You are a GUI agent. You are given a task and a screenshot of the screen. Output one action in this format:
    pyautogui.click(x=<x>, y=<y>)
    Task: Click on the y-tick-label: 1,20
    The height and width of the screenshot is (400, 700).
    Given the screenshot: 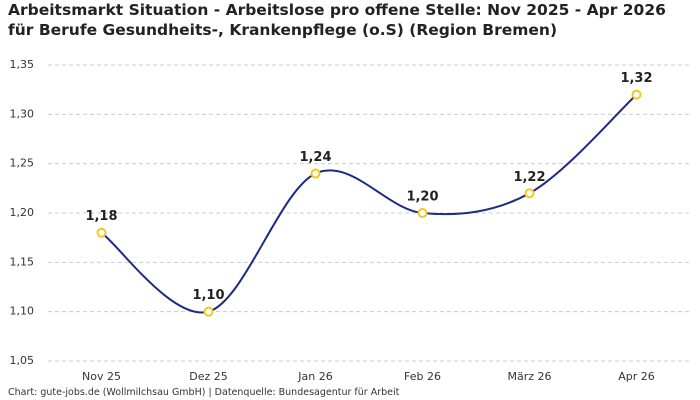 What is the action you would take?
    pyautogui.click(x=22, y=212)
    